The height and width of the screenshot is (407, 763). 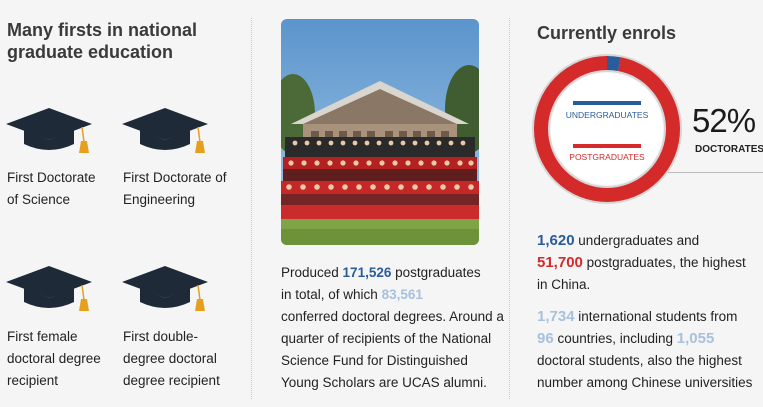 I want to click on postgraduates-number: 51,700, so click(x=560, y=262).